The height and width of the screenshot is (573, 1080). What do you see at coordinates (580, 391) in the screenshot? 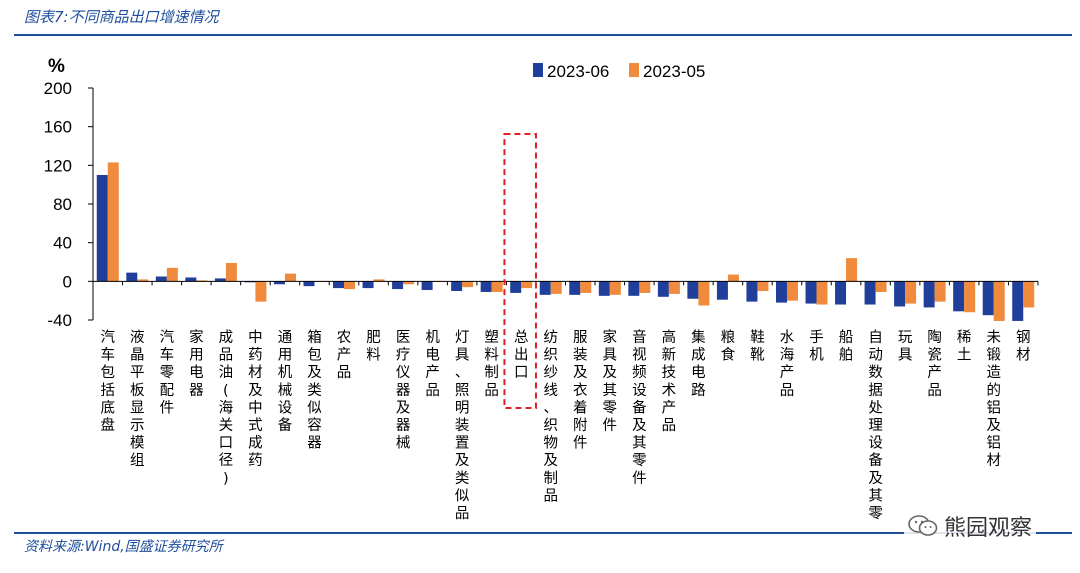
I see `category-label: 服装及衣着附件` at bounding box center [580, 391].